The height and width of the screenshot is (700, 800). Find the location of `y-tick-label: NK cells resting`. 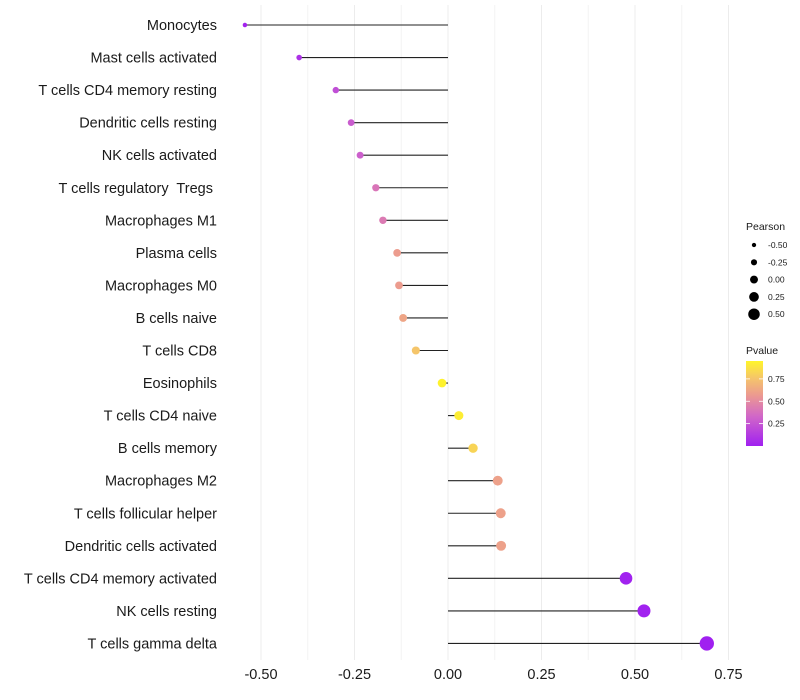

y-tick-label: NK cells resting is located at coordinates (166, 612).